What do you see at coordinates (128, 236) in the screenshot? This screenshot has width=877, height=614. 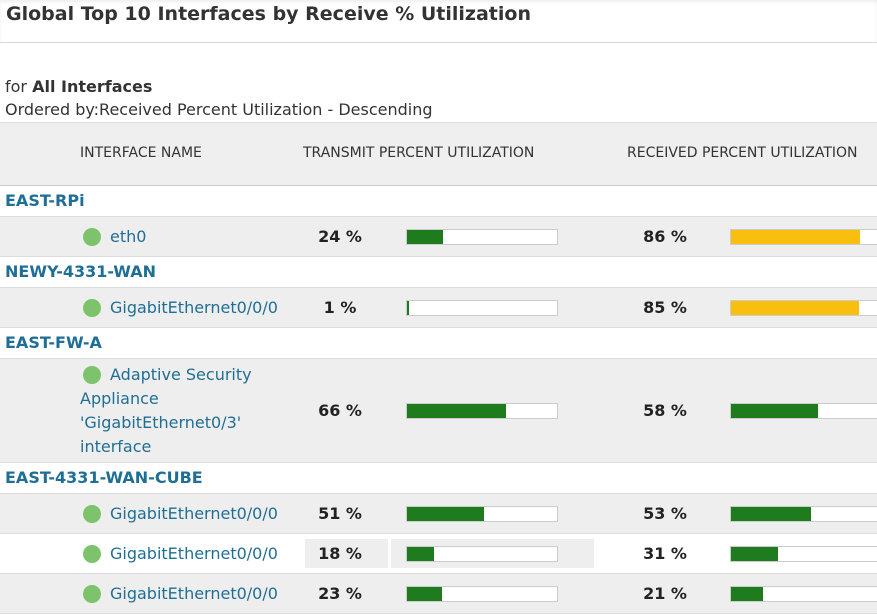 I see `interface-link: eth0` at bounding box center [128, 236].